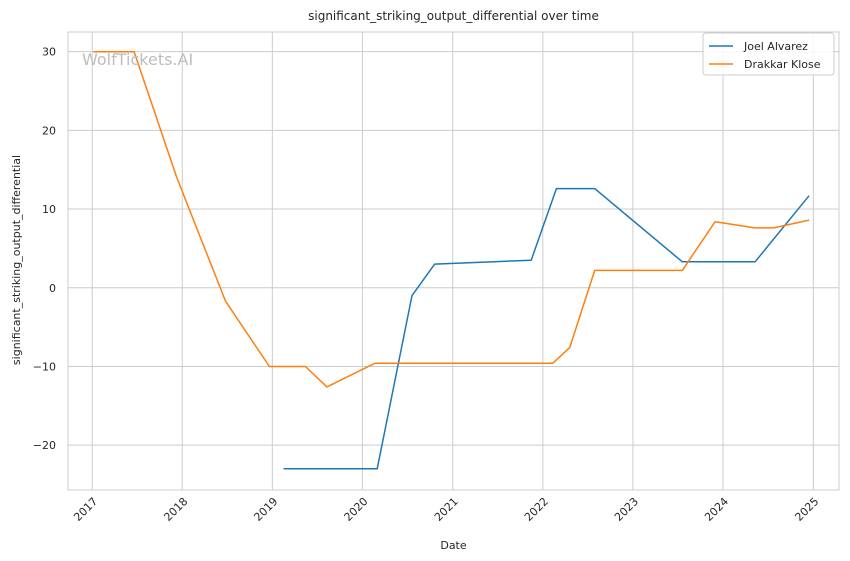 The width and height of the screenshot is (850, 561). I want to click on y-tick-label: 10, so click(49, 209).